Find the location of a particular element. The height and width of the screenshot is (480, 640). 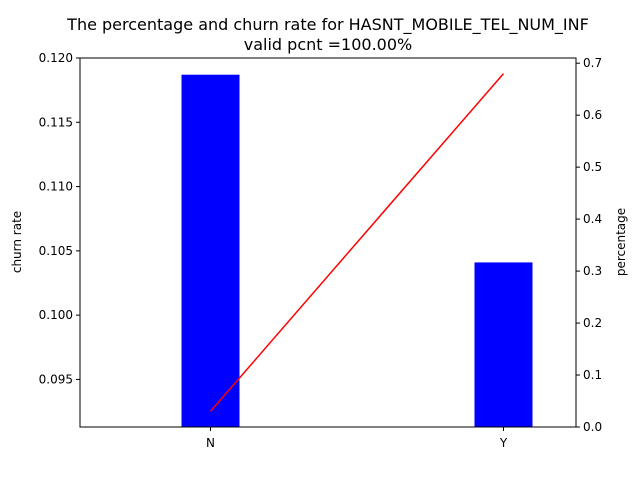

left-tick-label: 0.120 is located at coordinates (56, 58).